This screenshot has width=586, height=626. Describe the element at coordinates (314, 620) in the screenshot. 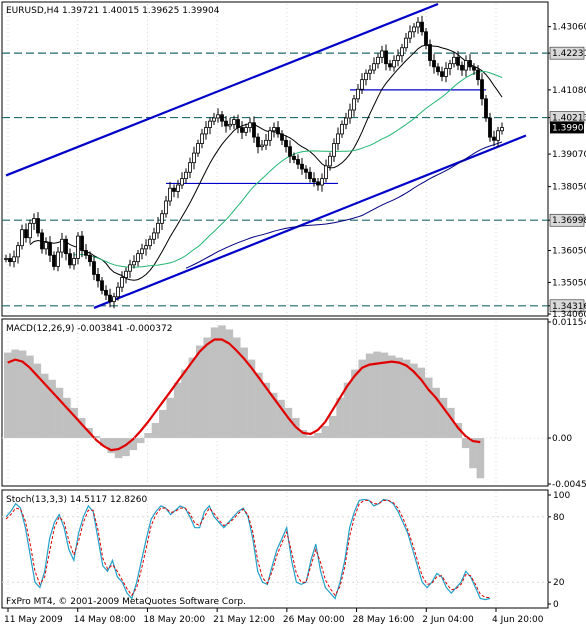

I see `xtick-label-4: 26 May 00:00` at that location.